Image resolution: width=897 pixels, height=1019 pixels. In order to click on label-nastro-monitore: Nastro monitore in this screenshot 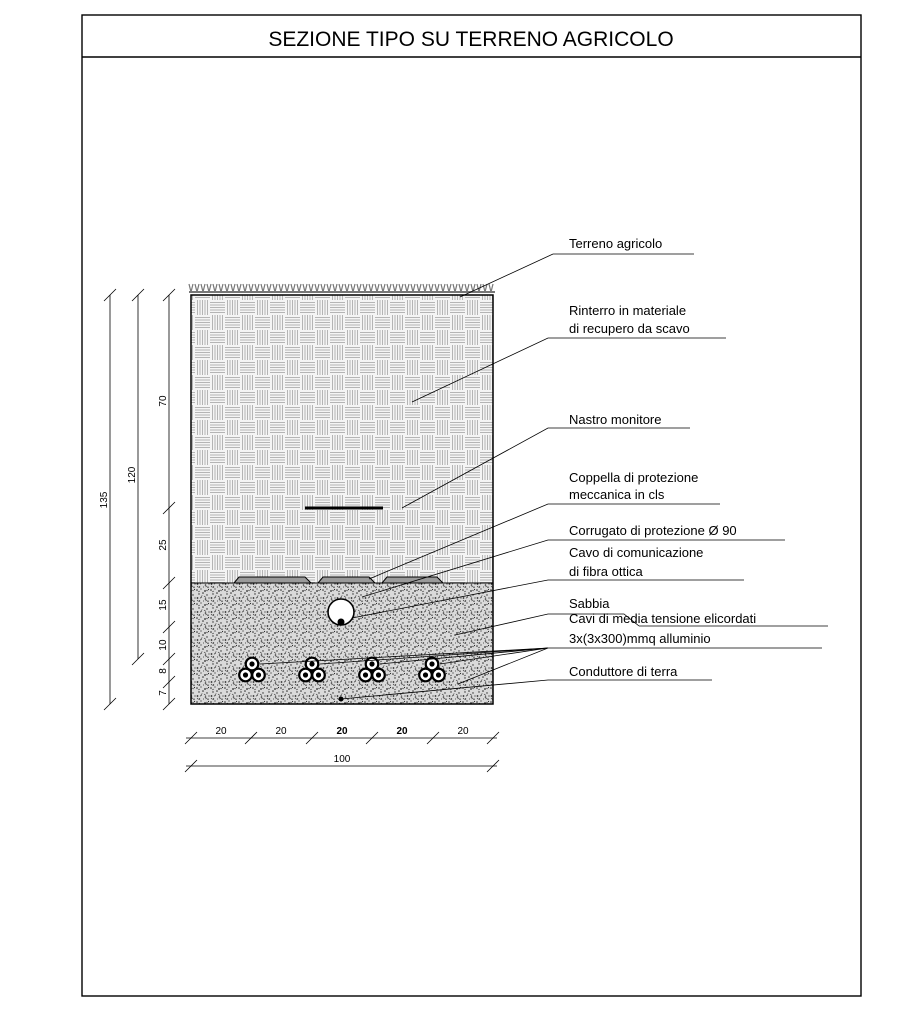, I will do `click(615, 419)`.